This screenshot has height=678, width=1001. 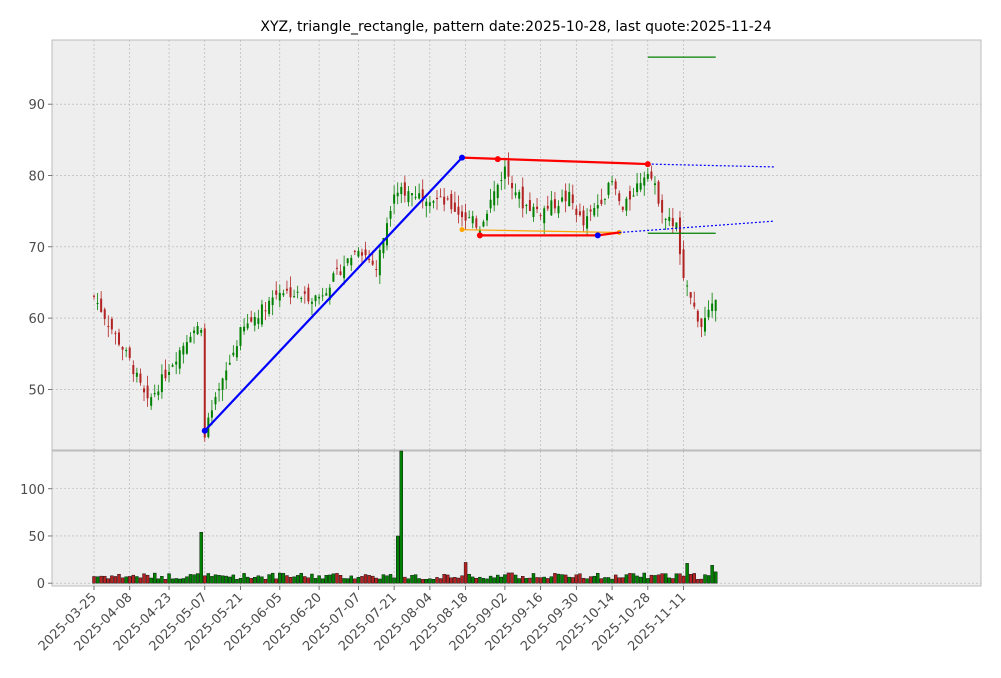 I want to click on trend-line, so click(x=333, y=294).